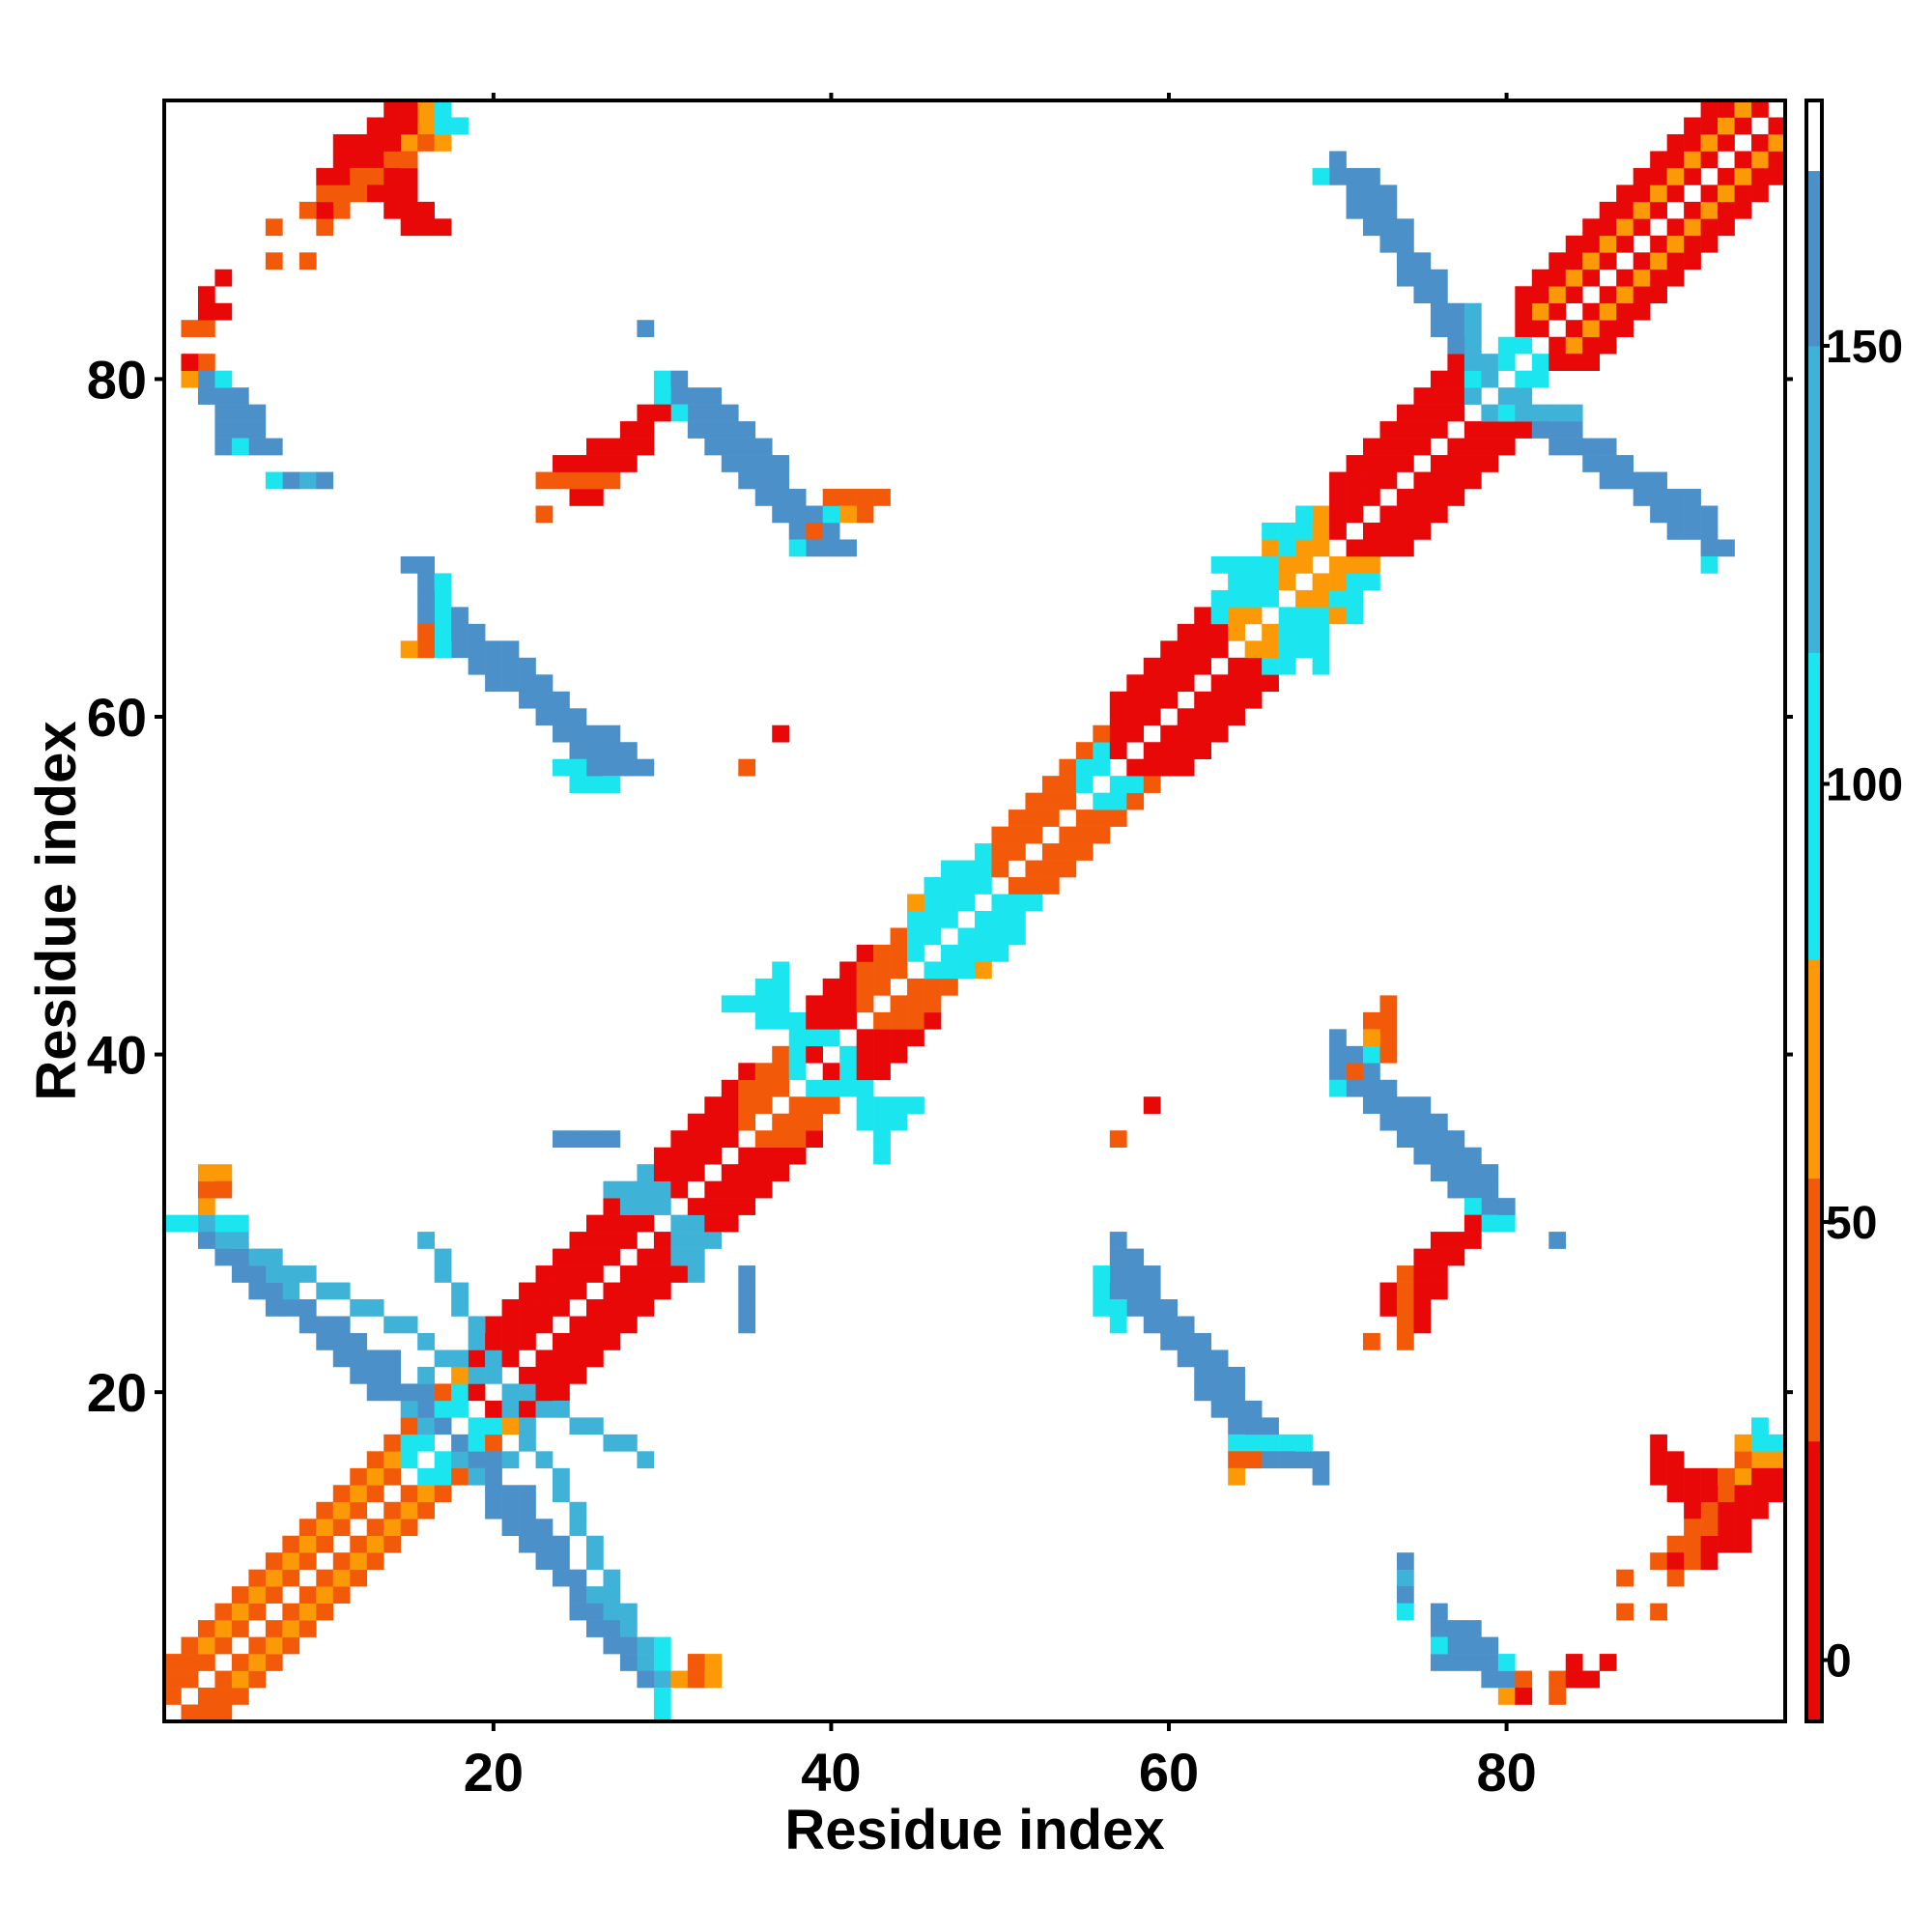 Image resolution: width=1932 pixels, height=1932 pixels. Describe the element at coordinates (494, 1772) in the screenshot. I see `x-tick-label: 20` at that location.